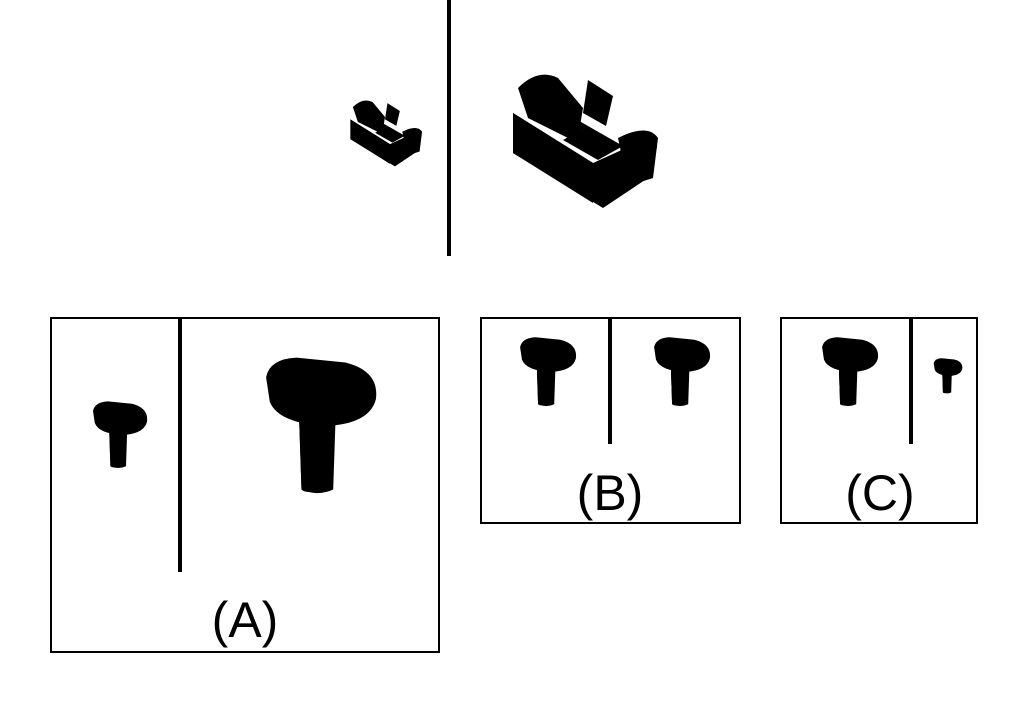  What do you see at coordinates (449, 128) in the screenshot?
I see `example-divider` at bounding box center [449, 128].